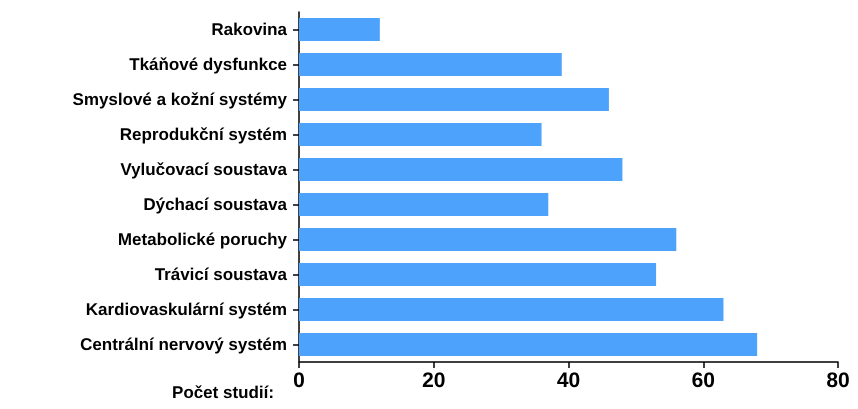 This screenshot has width=858, height=409. What do you see at coordinates (215, 204) in the screenshot?
I see `y-tick-label: Dýchací soustava` at bounding box center [215, 204].